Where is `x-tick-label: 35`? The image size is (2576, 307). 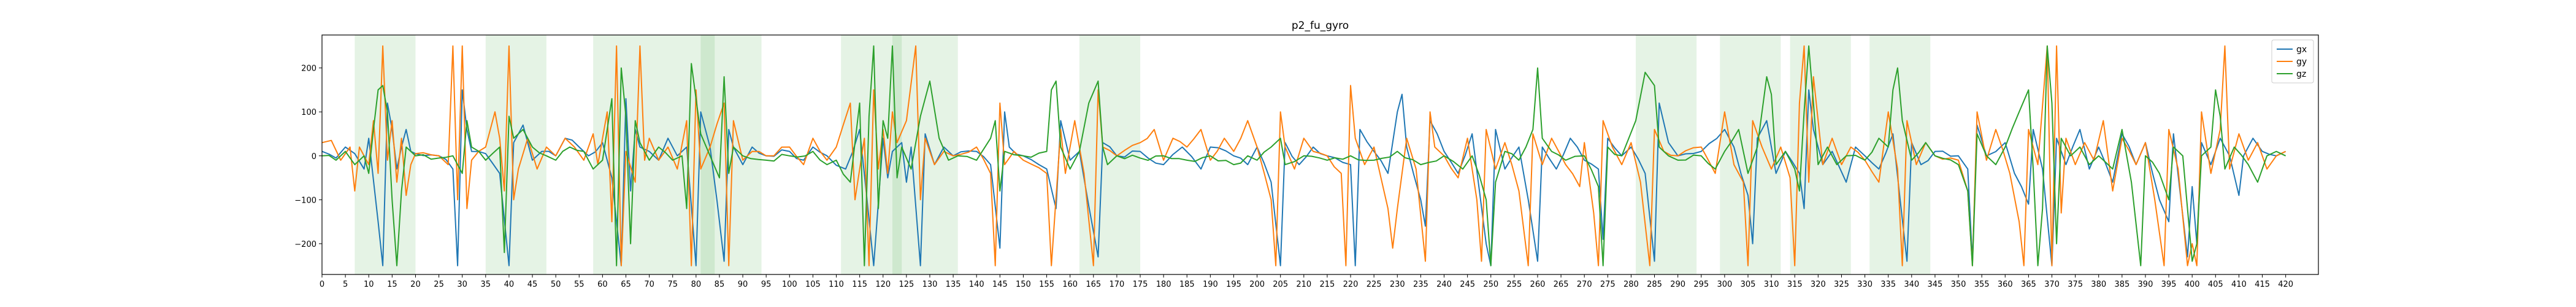
x-tick-label: 35 is located at coordinates (486, 284).